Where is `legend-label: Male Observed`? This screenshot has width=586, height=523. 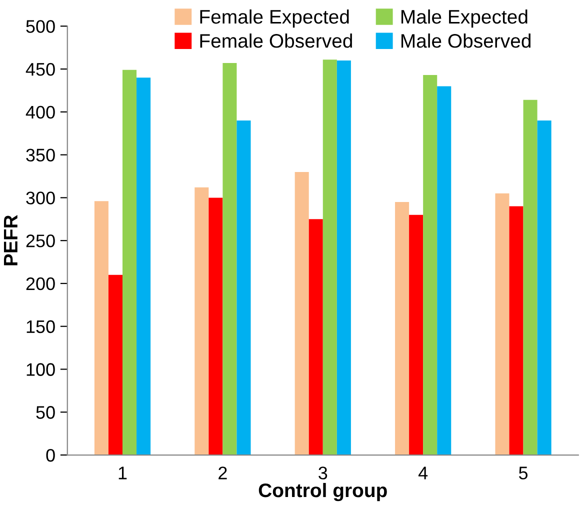 legend-label: Male Observed is located at coordinates (465, 41).